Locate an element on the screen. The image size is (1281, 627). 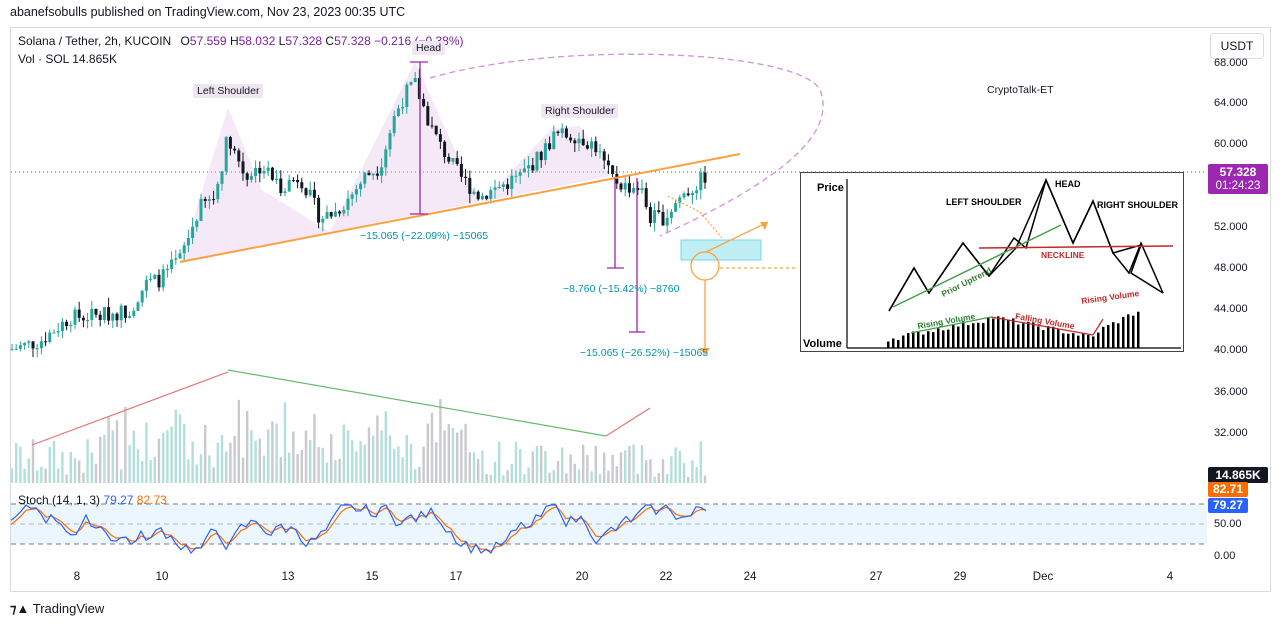
close-value: 57.328 is located at coordinates (352, 41).